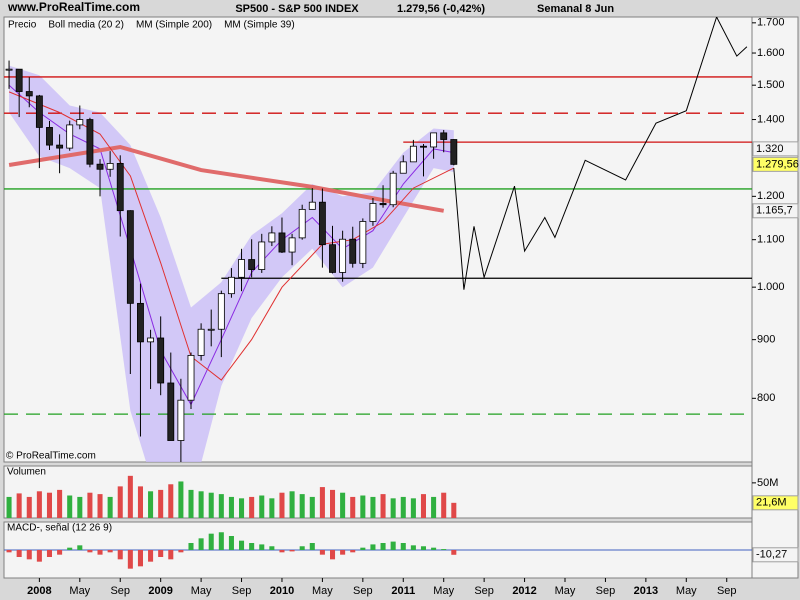  I want to click on legend-entry: MM (Simple 200), so click(174, 25).